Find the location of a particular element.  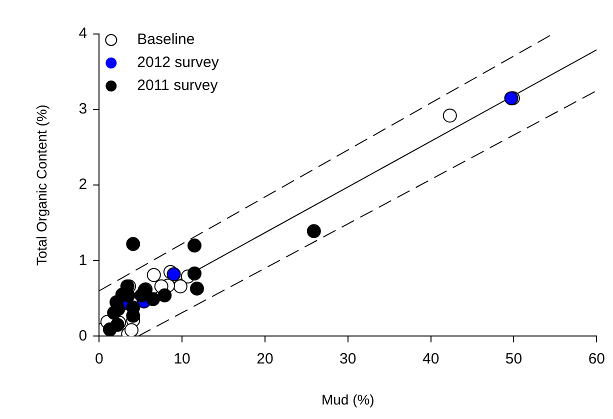

y-tick-label: 1 is located at coordinates (83, 260).